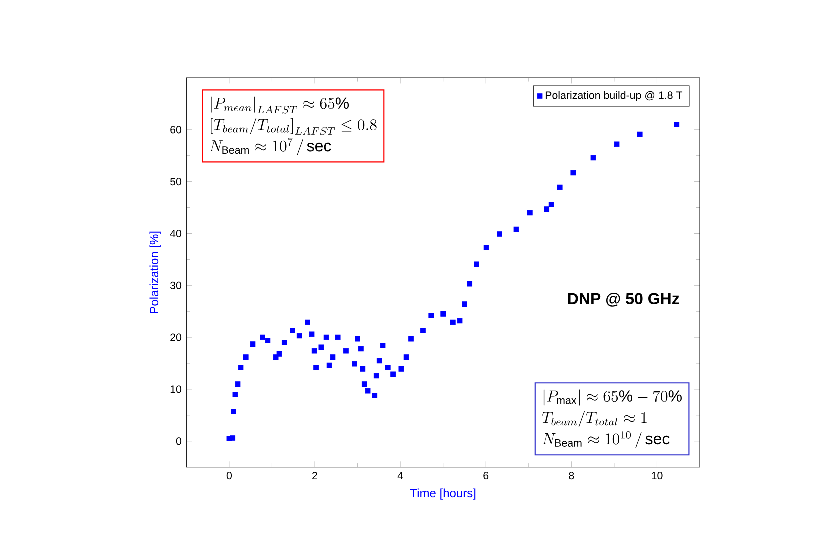  Describe the element at coordinates (594, 419) in the screenshot. I see `annotation: $T_{beam}/T_{total} \approx 1$` at that location.